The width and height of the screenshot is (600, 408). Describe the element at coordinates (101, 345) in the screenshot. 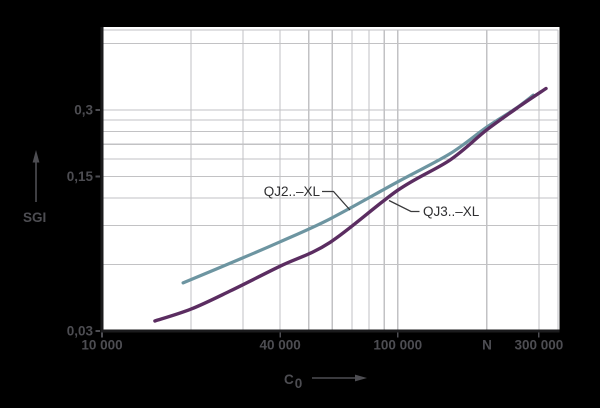

I see `x-tick-label-10000: 10 000` at that location.